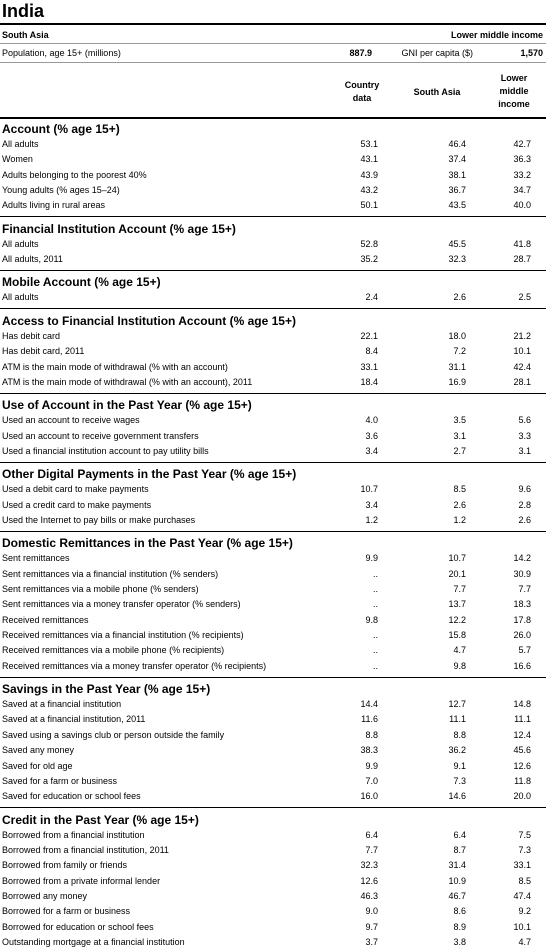  Describe the element at coordinates (65, 865) in the screenshot. I see `row-label: Borrowed from family or friends` at that location.